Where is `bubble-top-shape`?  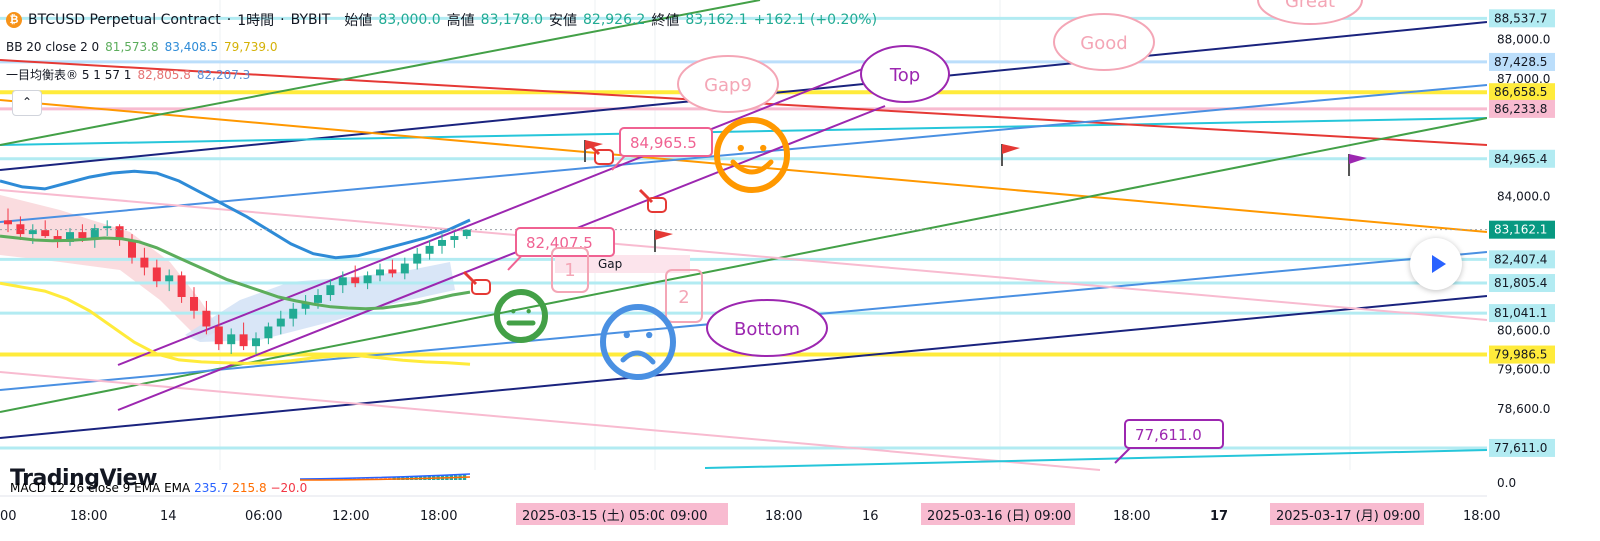
bubble-top-shape is located at coordinates (905, 74).